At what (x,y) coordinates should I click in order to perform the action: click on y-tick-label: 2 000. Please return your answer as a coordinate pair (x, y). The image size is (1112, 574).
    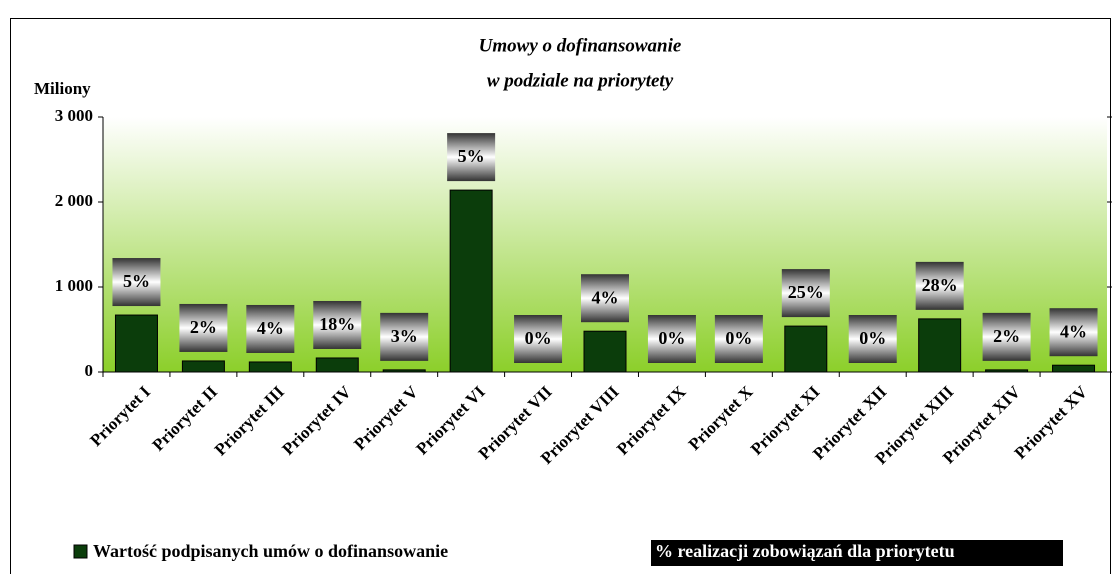
    Looking at the image, I should click on (74, 200).